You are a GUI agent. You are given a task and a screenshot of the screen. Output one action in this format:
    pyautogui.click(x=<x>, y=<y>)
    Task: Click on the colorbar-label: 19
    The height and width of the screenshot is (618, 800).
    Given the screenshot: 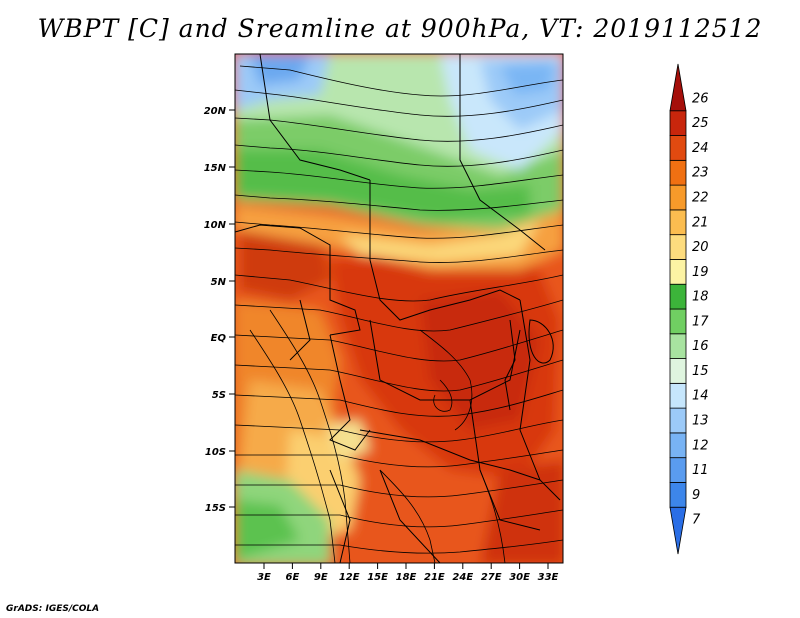 What is the action you would take?
    pyautogui.click(x=700, y=272)
    